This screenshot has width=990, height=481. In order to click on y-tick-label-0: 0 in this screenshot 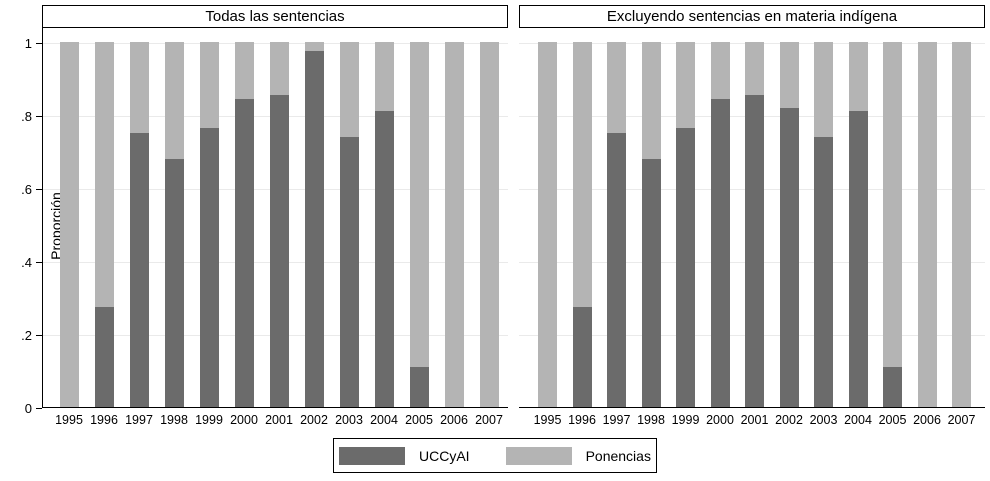, I will do `click(28, 408)`.